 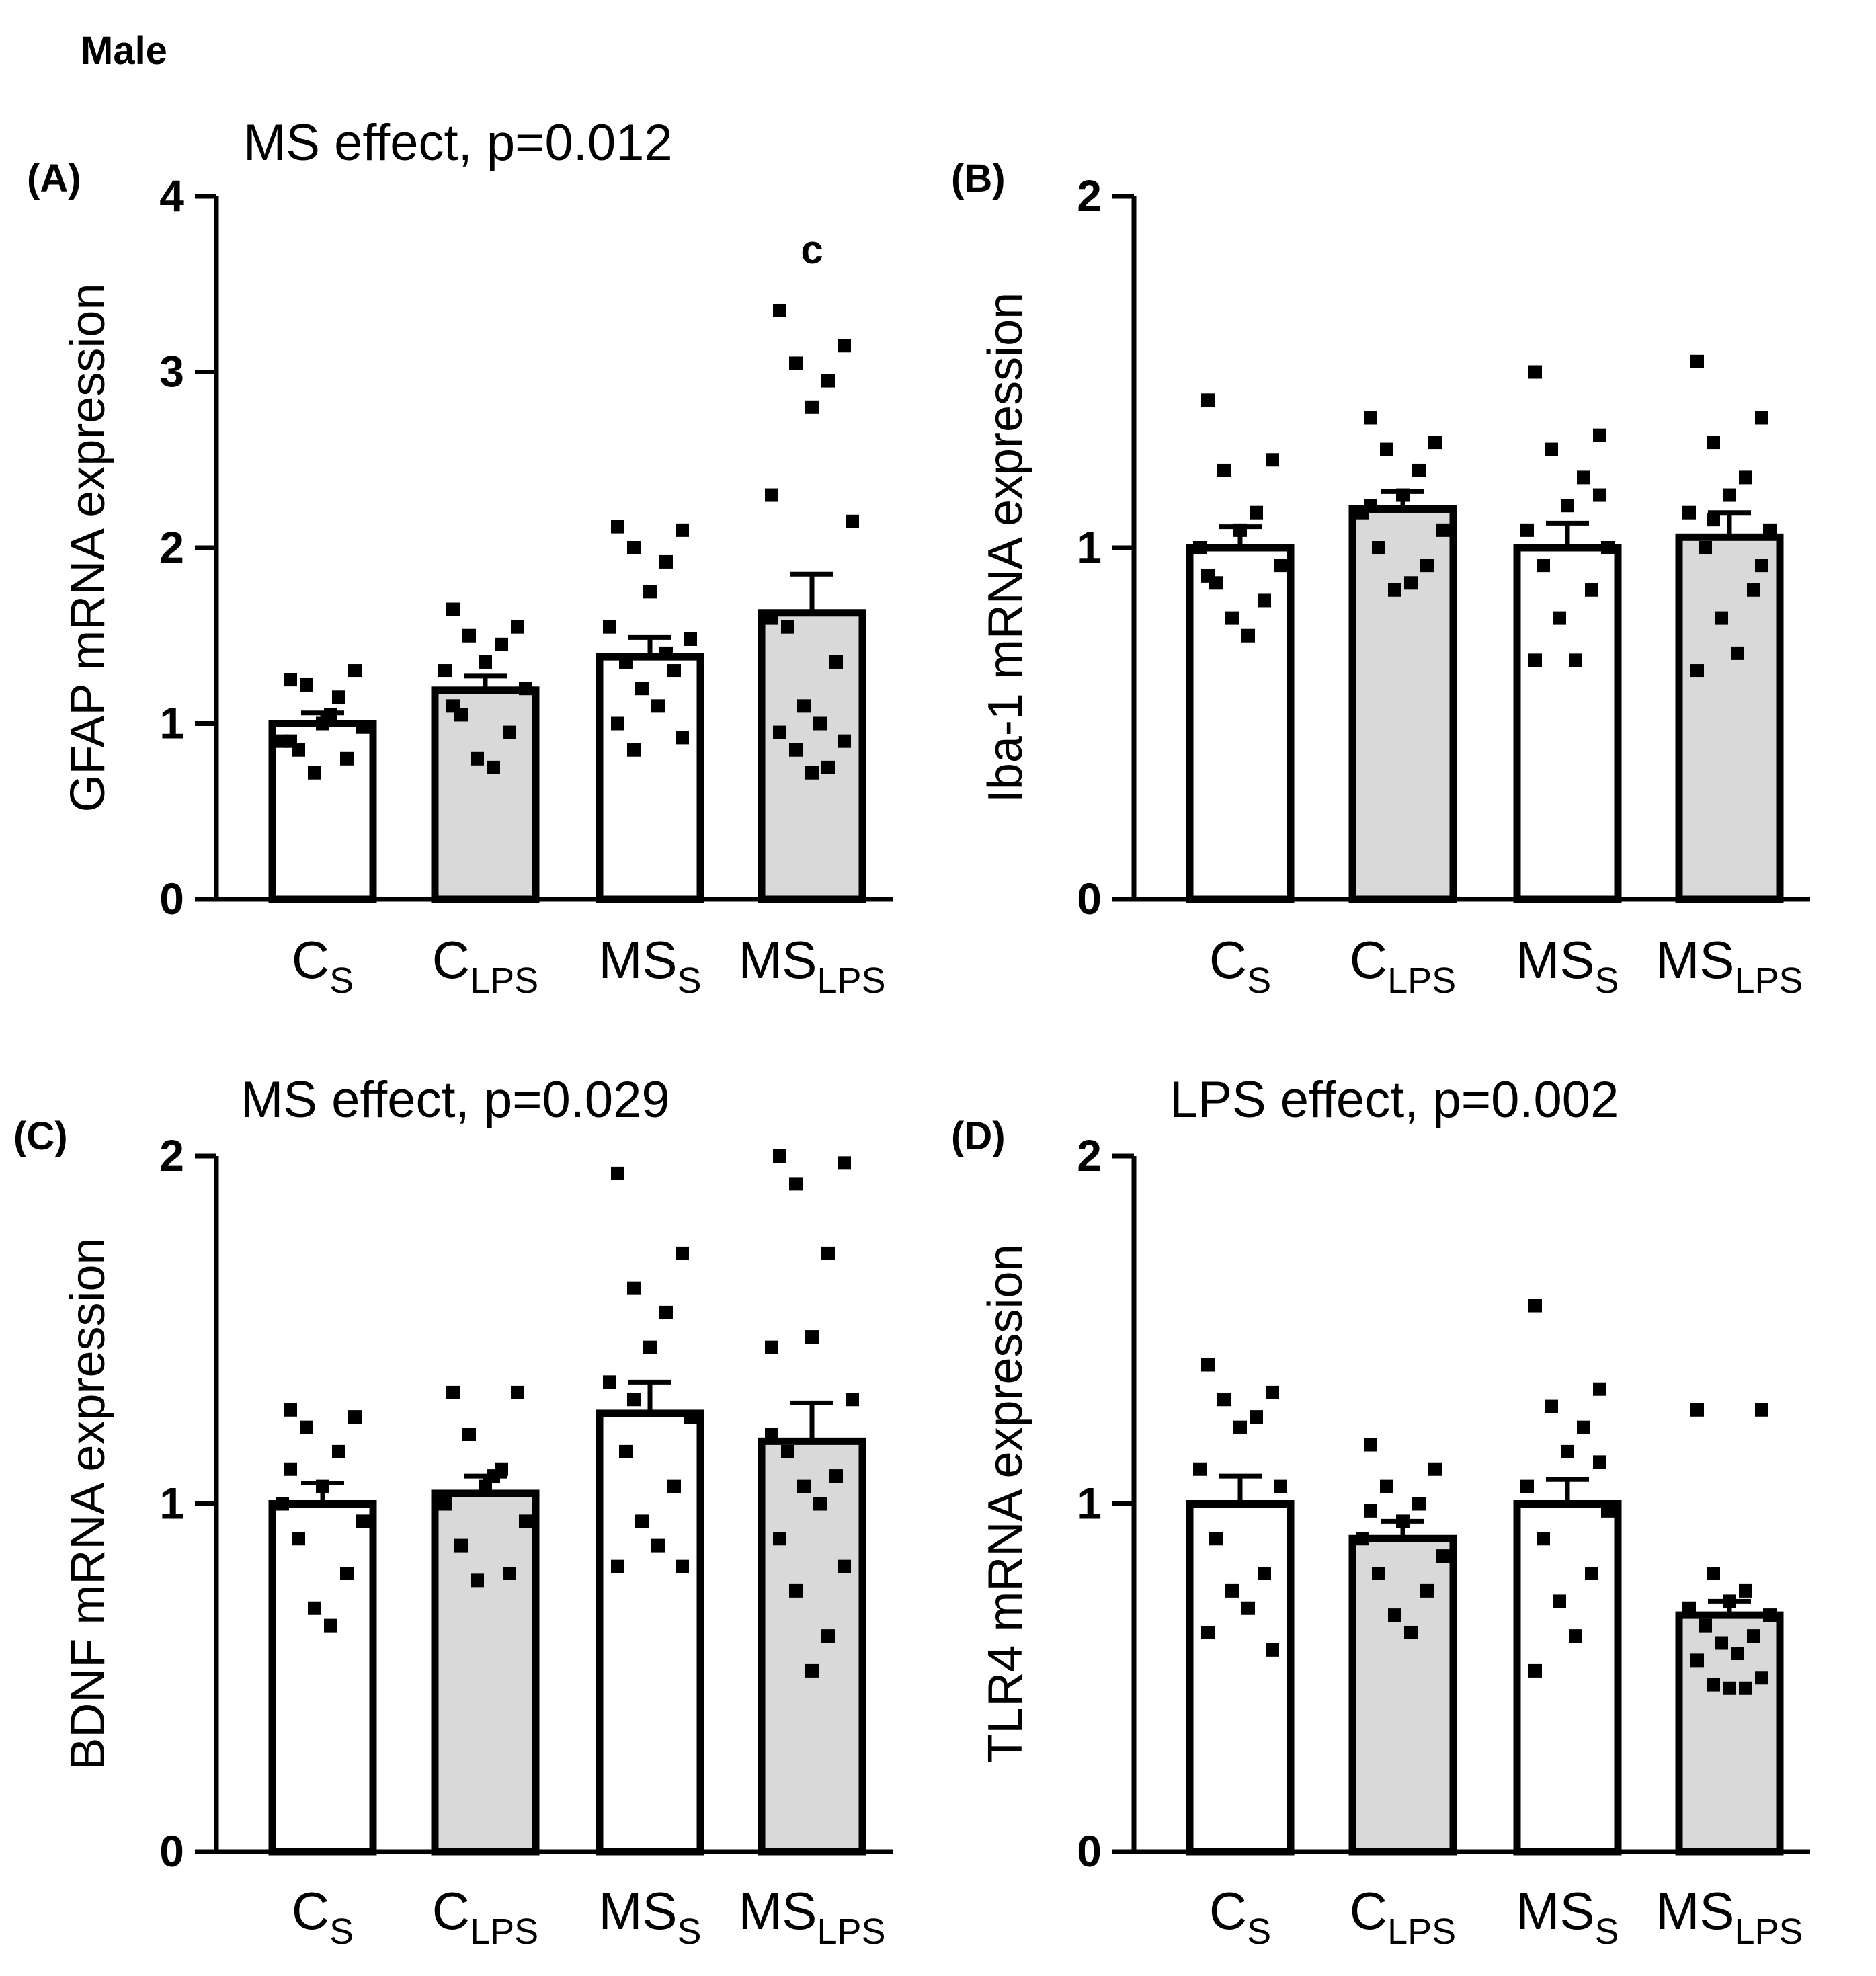 What do you see at coordinates (1403, 1916) in the screenshot?
I see `x-tick-label: CLPS` at bounding box center [1403, 1916].